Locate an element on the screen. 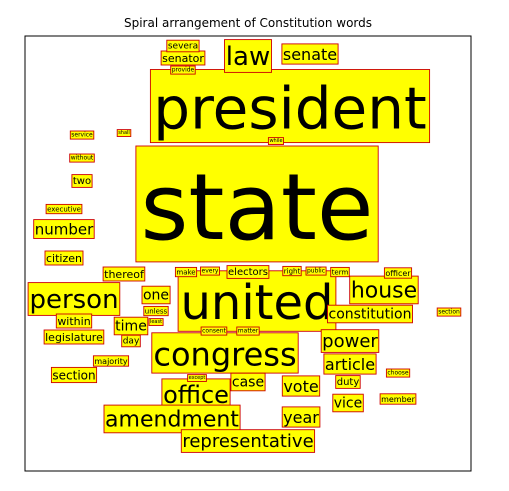 This screenshot has height=491, width=509. word-box-member is located at coordinates (398, 399).